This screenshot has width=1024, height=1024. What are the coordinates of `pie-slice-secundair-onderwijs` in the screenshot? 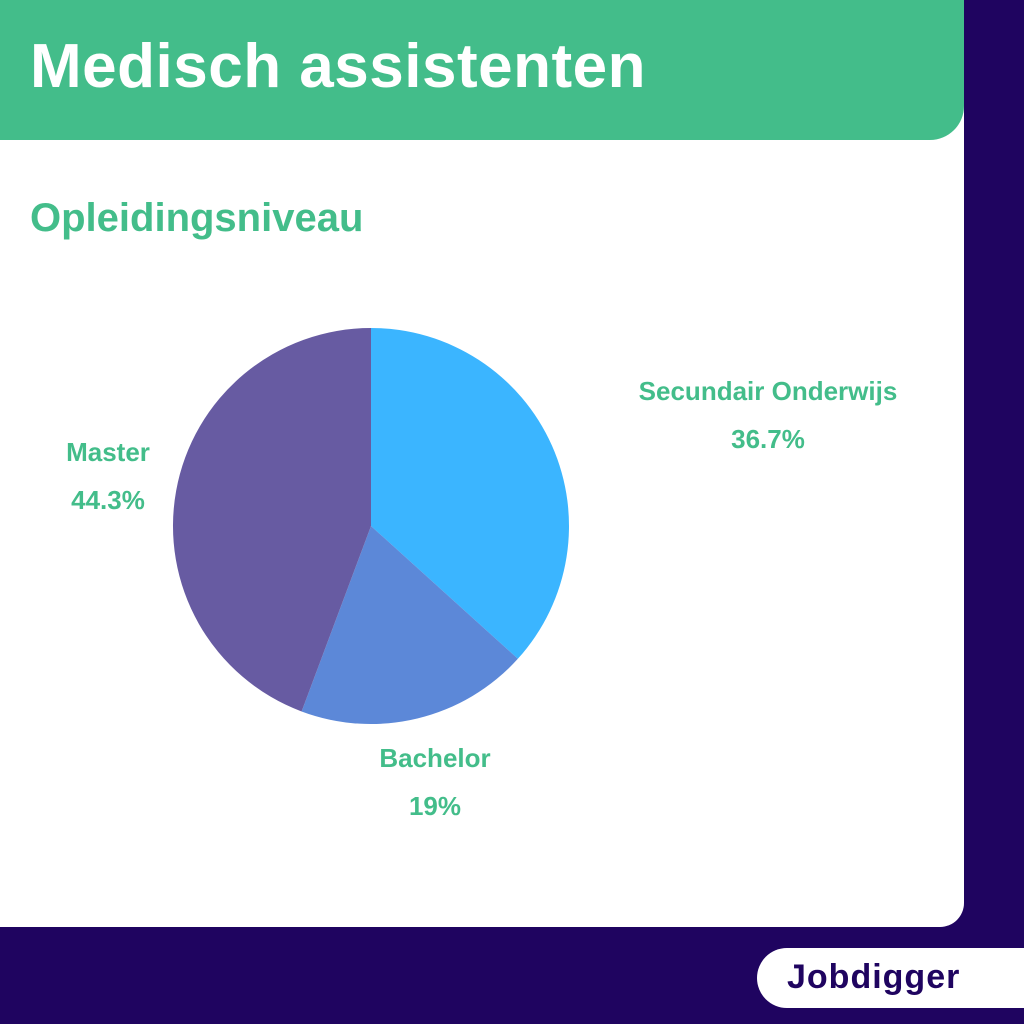 It's located at (470, 493).